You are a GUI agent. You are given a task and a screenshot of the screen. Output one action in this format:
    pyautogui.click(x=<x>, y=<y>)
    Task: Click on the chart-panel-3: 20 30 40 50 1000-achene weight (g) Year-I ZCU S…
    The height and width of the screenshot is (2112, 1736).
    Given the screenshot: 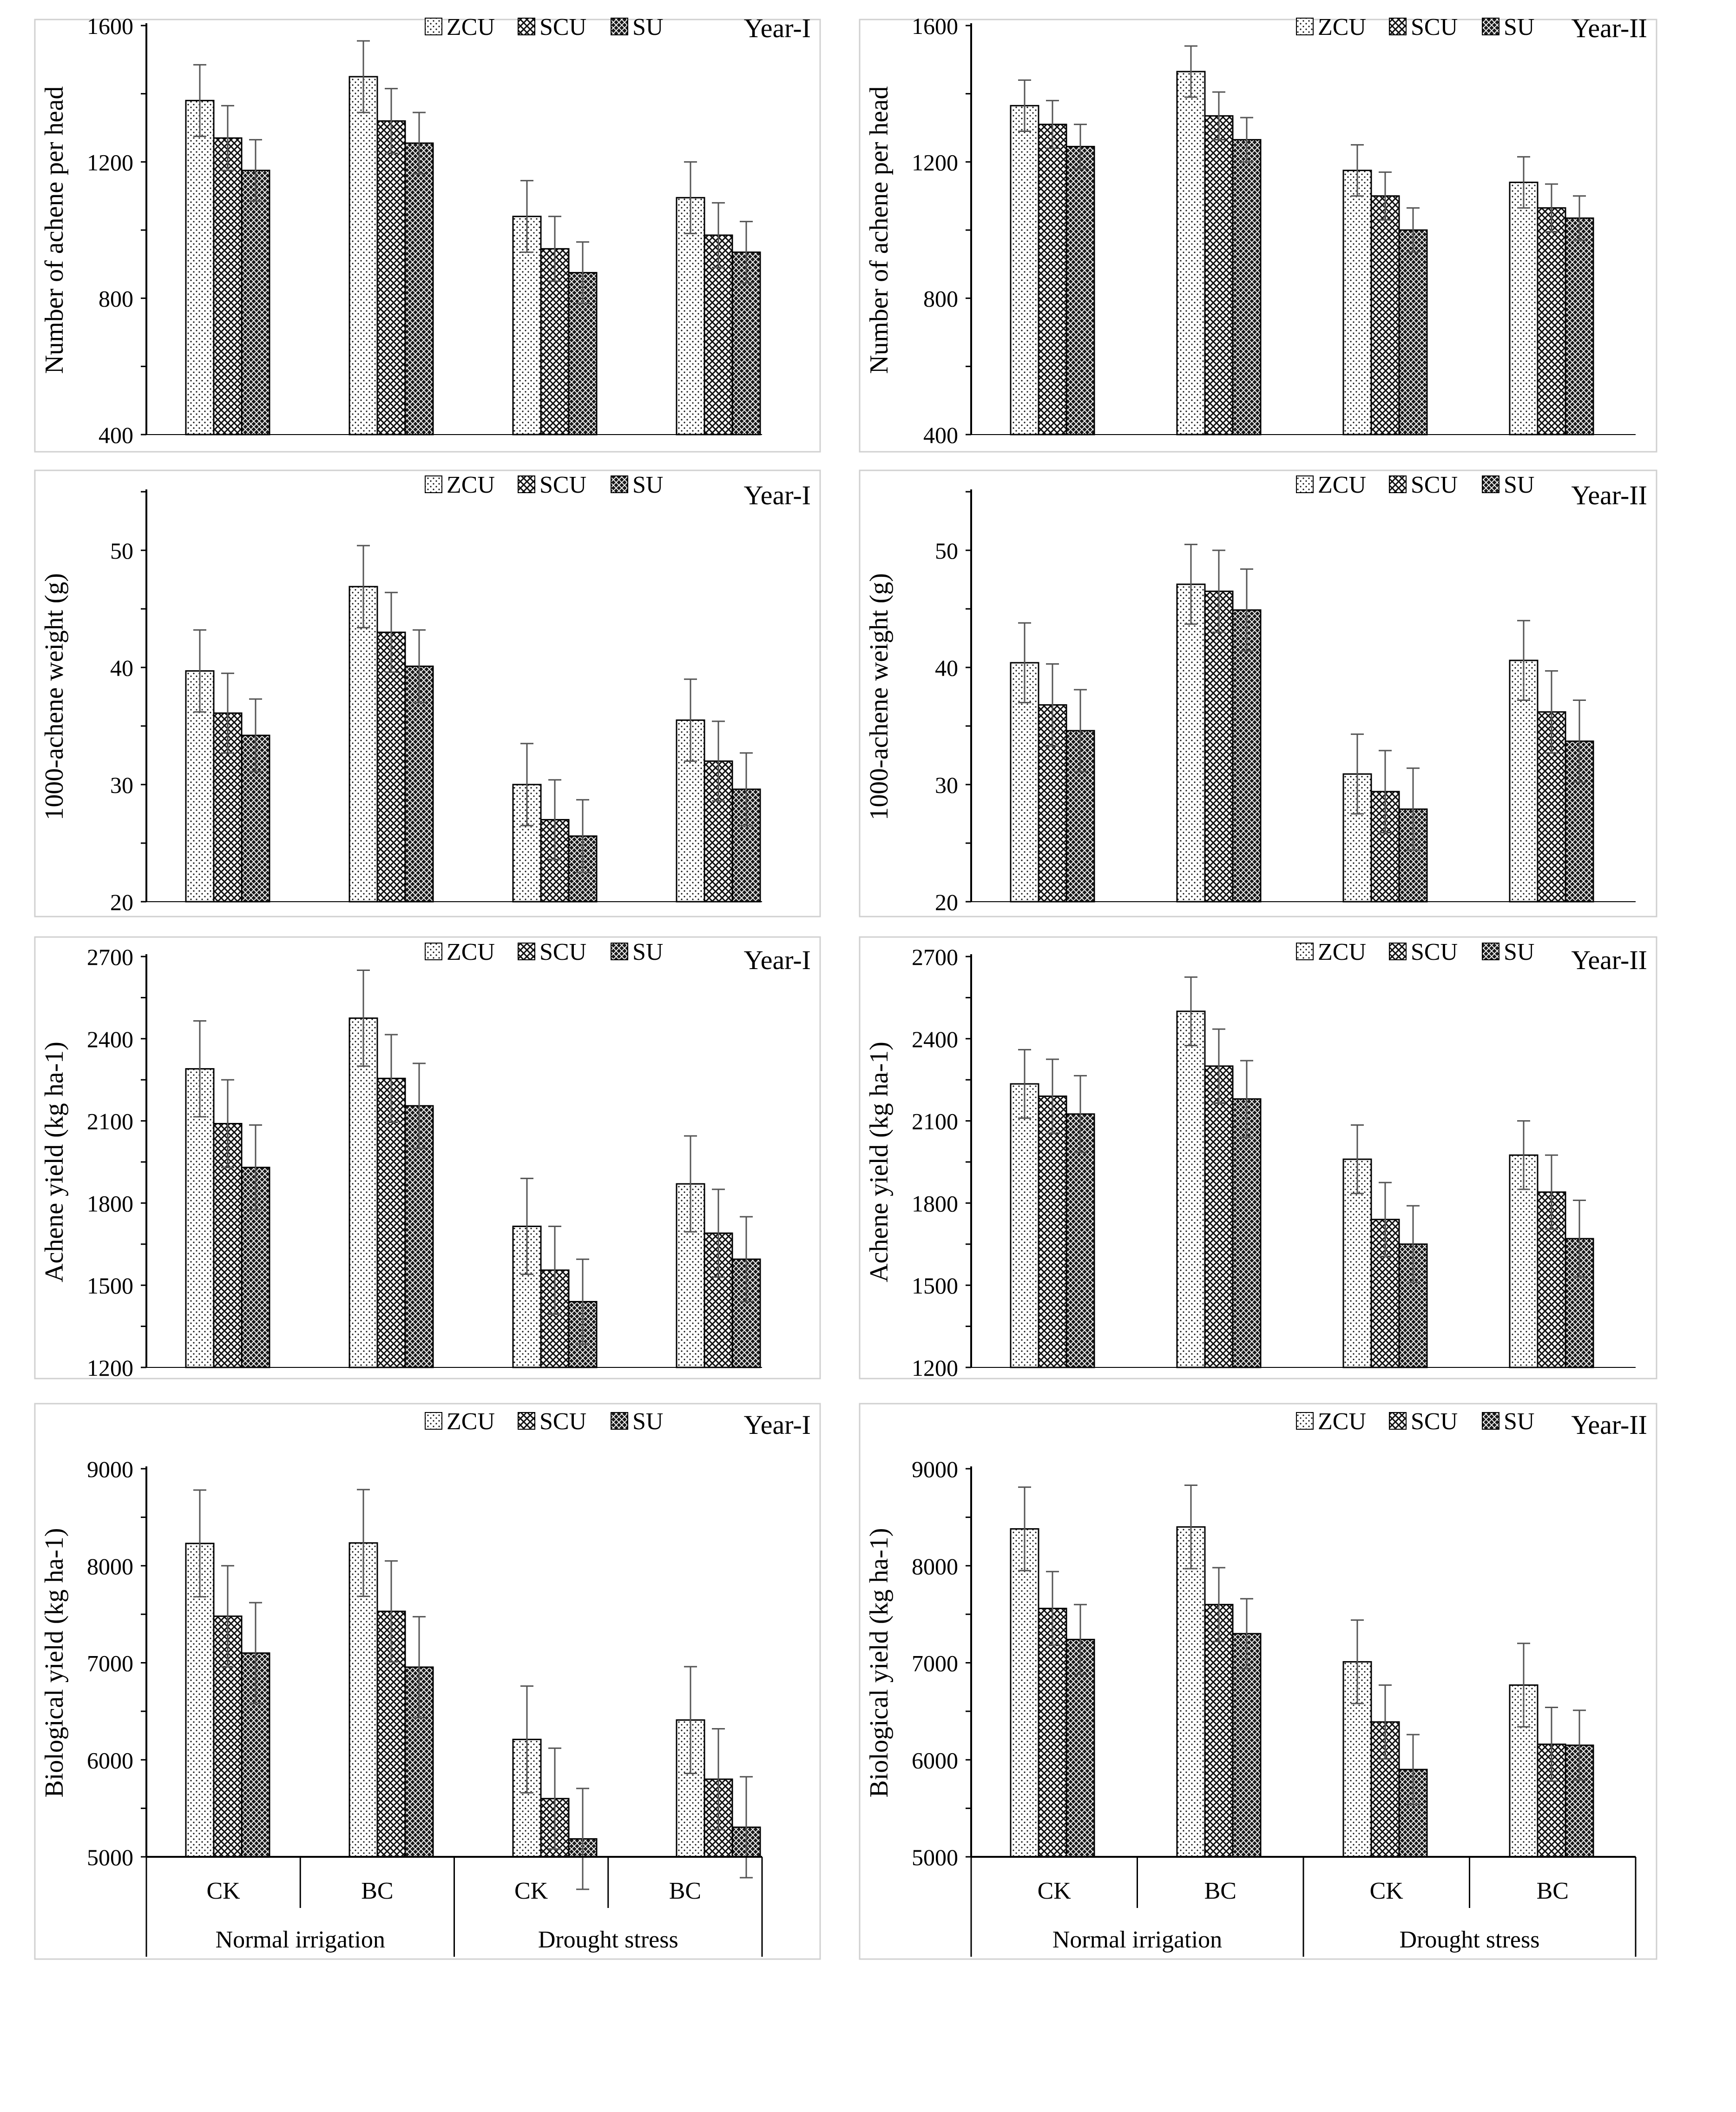 What is the action you would take?
    pyautogui.click(x=428, y=693)
    